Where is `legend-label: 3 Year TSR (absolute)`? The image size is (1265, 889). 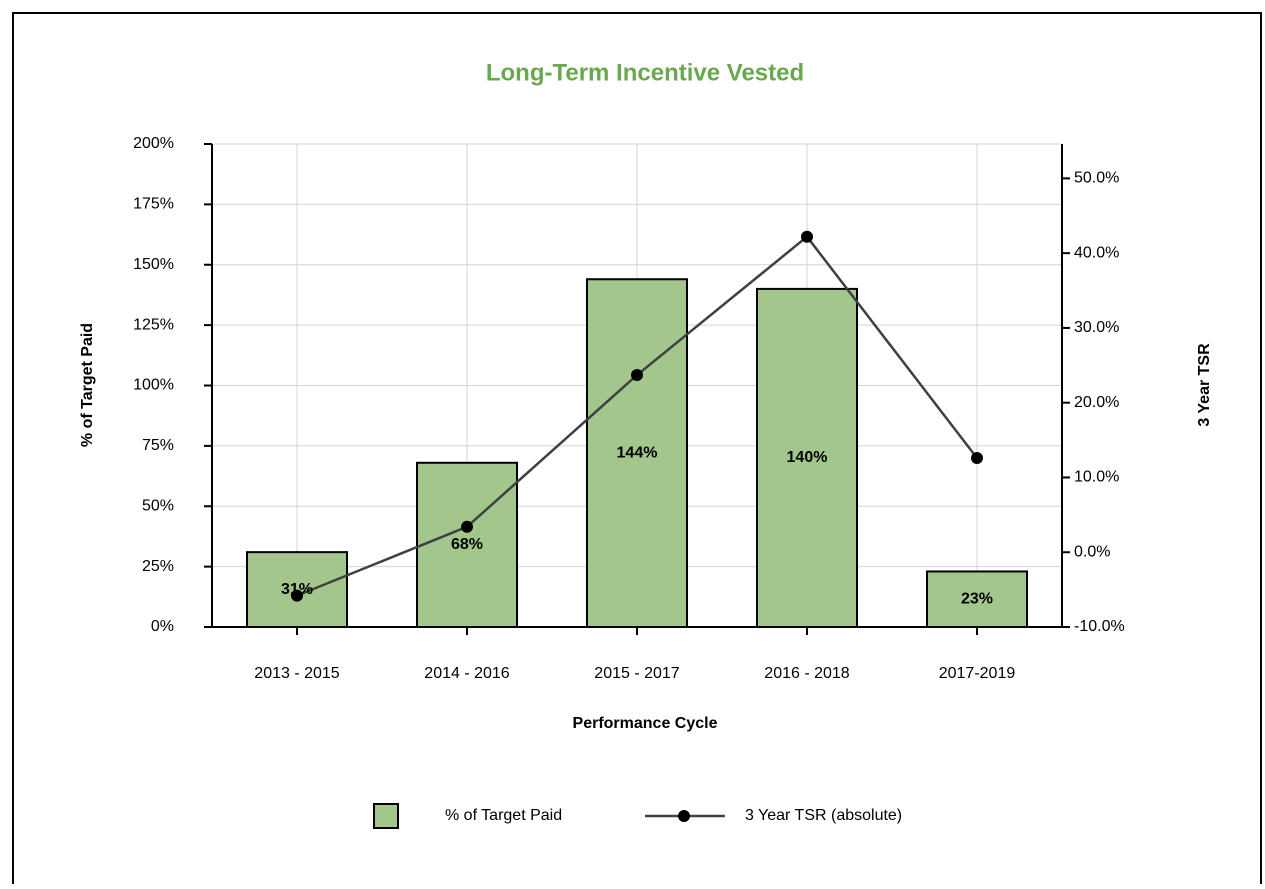
legend-label: 3 Year TSR (absolute) is located at coordinates (823, 815).